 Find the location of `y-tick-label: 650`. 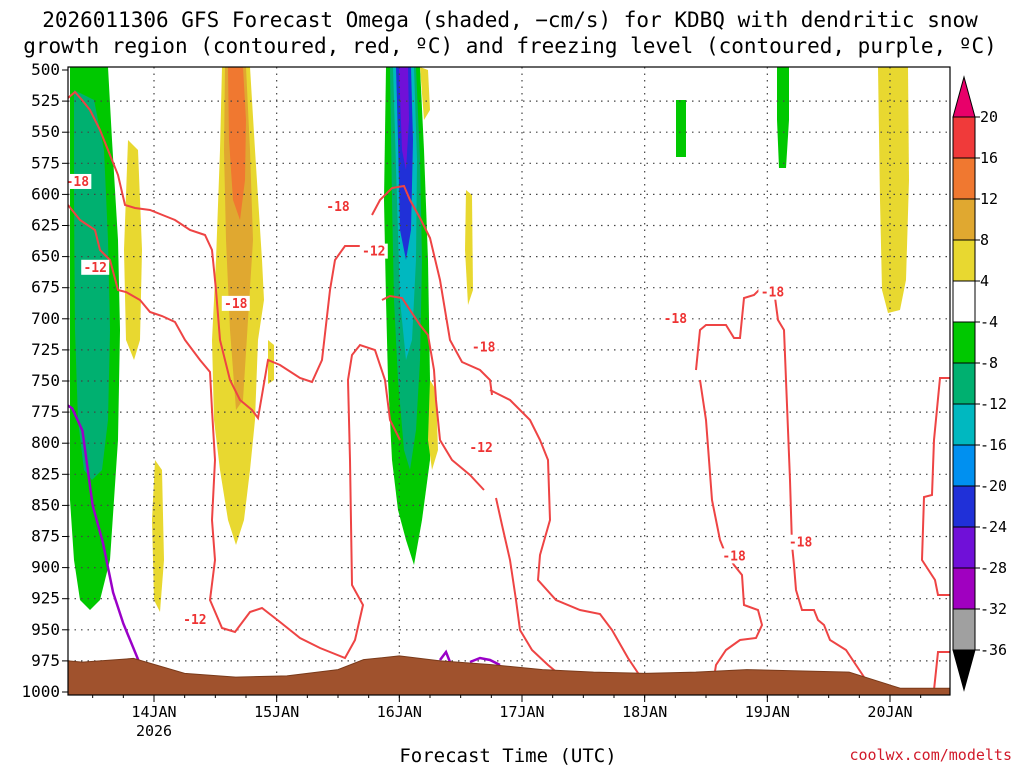

y-tick-label: 650 is located at coordinates (45, 256).